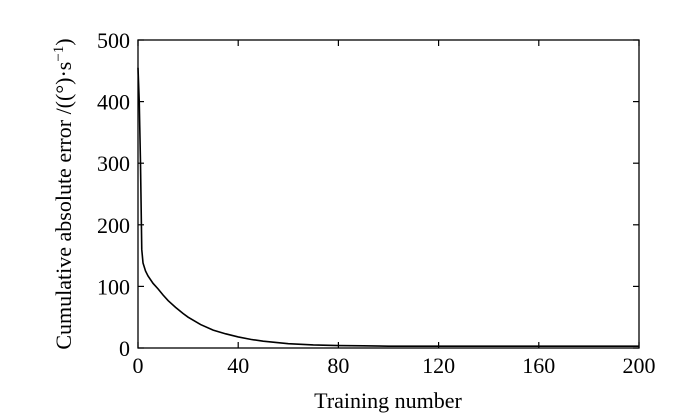 The width and height of the screenshot is (700, 420). What do you see at coordinates (59, 54) in the screenshot?
I see `y-axis-label-exponent: −1` at bounding box center [59, 54].